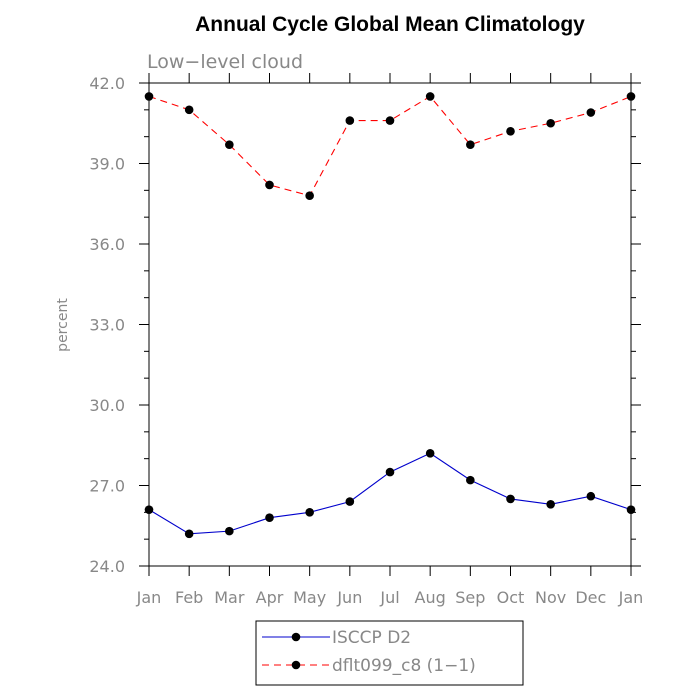 The image size is (700, 700). I want to click on x-tick-label: Mar, so click(229, 597).